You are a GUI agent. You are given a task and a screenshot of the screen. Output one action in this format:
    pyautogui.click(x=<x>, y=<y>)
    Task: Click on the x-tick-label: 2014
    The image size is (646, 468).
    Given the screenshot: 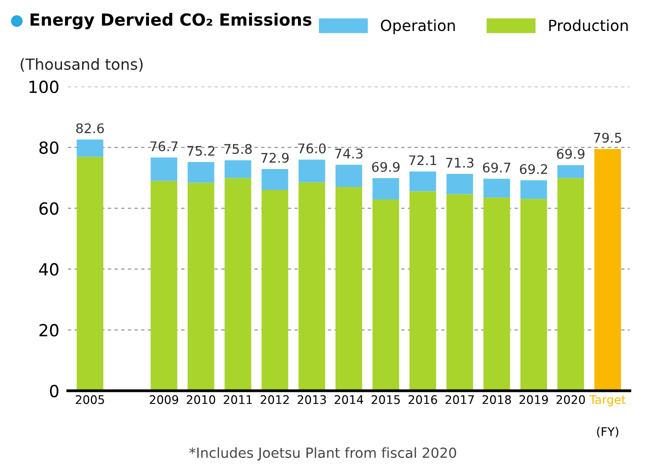 What is the action you would take?
    pyautogui.click(x=349, y=399)
    